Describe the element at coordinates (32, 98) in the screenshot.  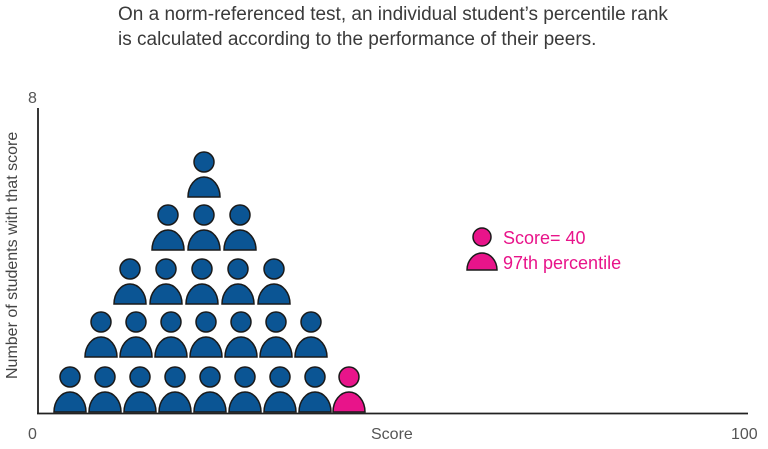
I see `y-axis-max-tick: 8` at that location.